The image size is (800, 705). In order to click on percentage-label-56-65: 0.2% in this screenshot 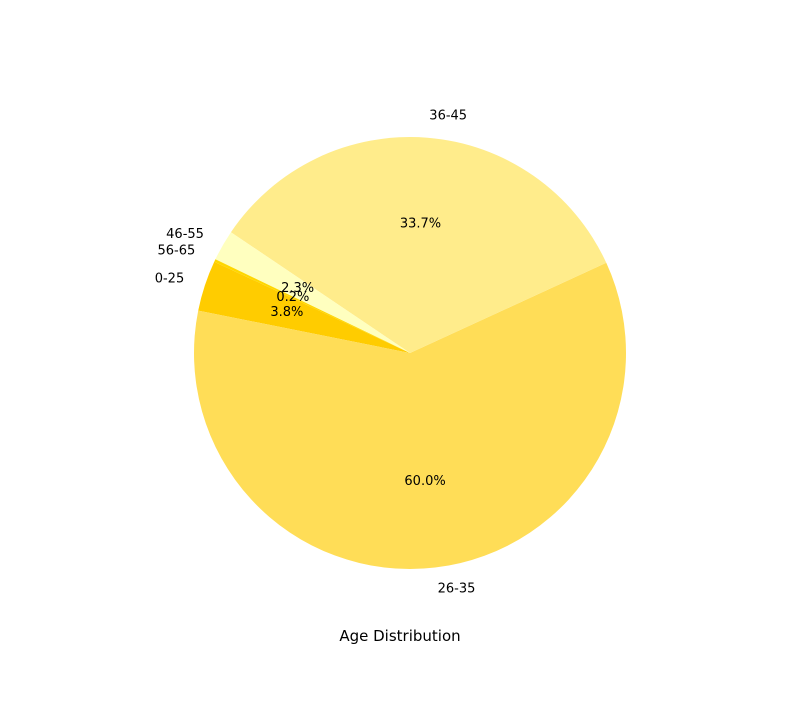, I will do `click(292, 297)`.